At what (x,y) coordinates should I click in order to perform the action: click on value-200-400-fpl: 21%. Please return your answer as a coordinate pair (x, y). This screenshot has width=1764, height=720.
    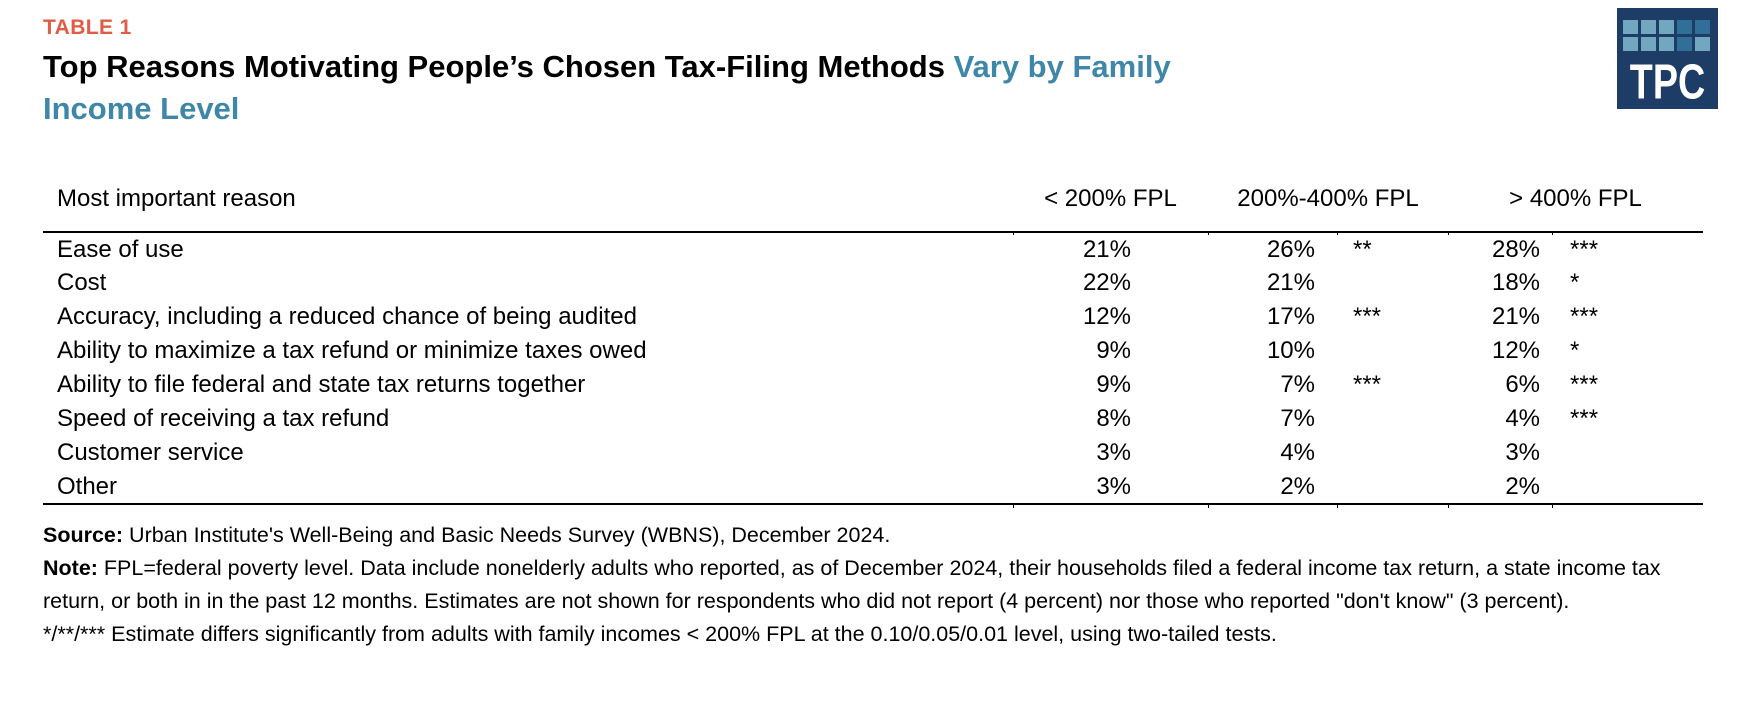
    Looking at the image, I should click on (1290, 282).